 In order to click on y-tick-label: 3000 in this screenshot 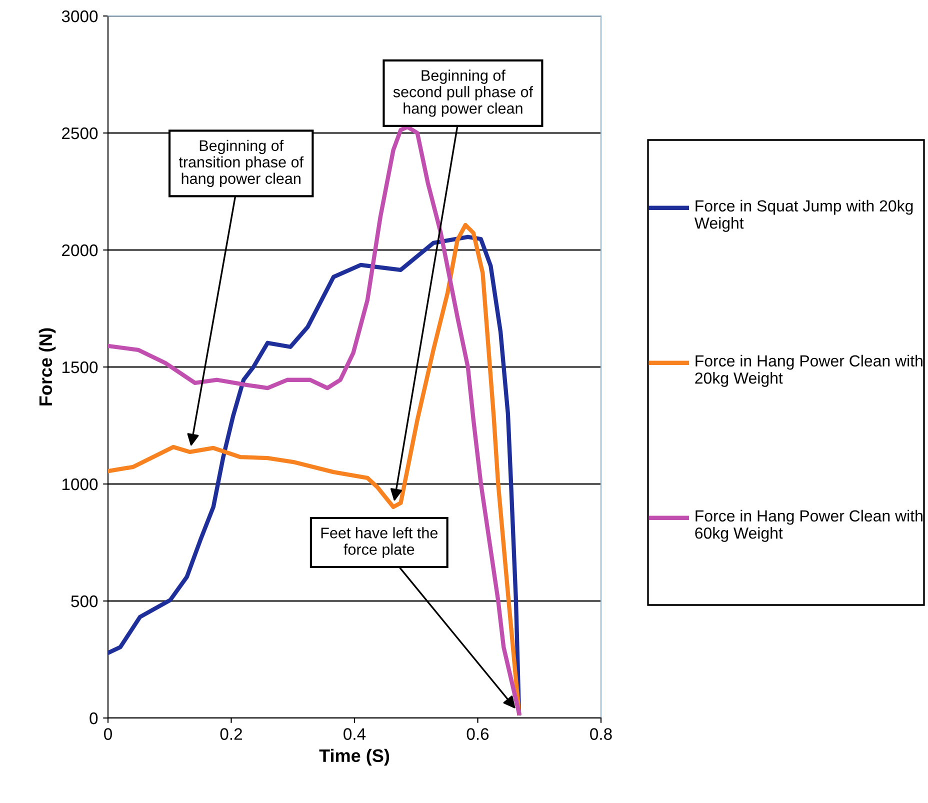, I will do `click(80, 16)`.